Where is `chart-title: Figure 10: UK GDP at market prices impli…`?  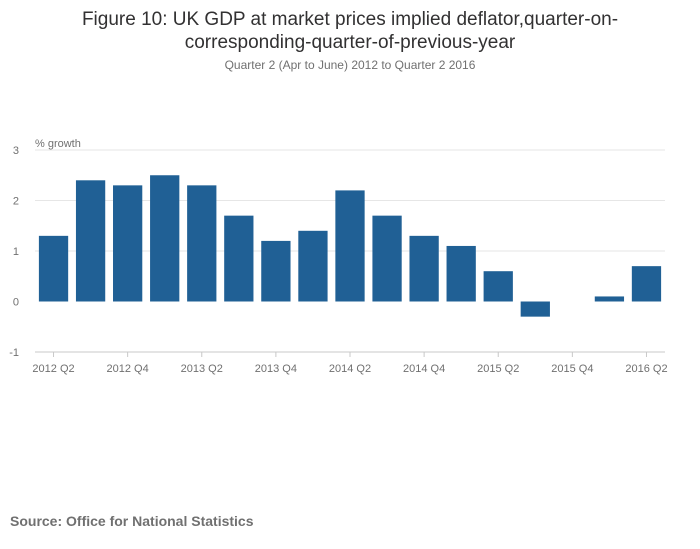 chart-title: Figure 10: UK GDP at market prices impli… is located at coordinates (350, 31).